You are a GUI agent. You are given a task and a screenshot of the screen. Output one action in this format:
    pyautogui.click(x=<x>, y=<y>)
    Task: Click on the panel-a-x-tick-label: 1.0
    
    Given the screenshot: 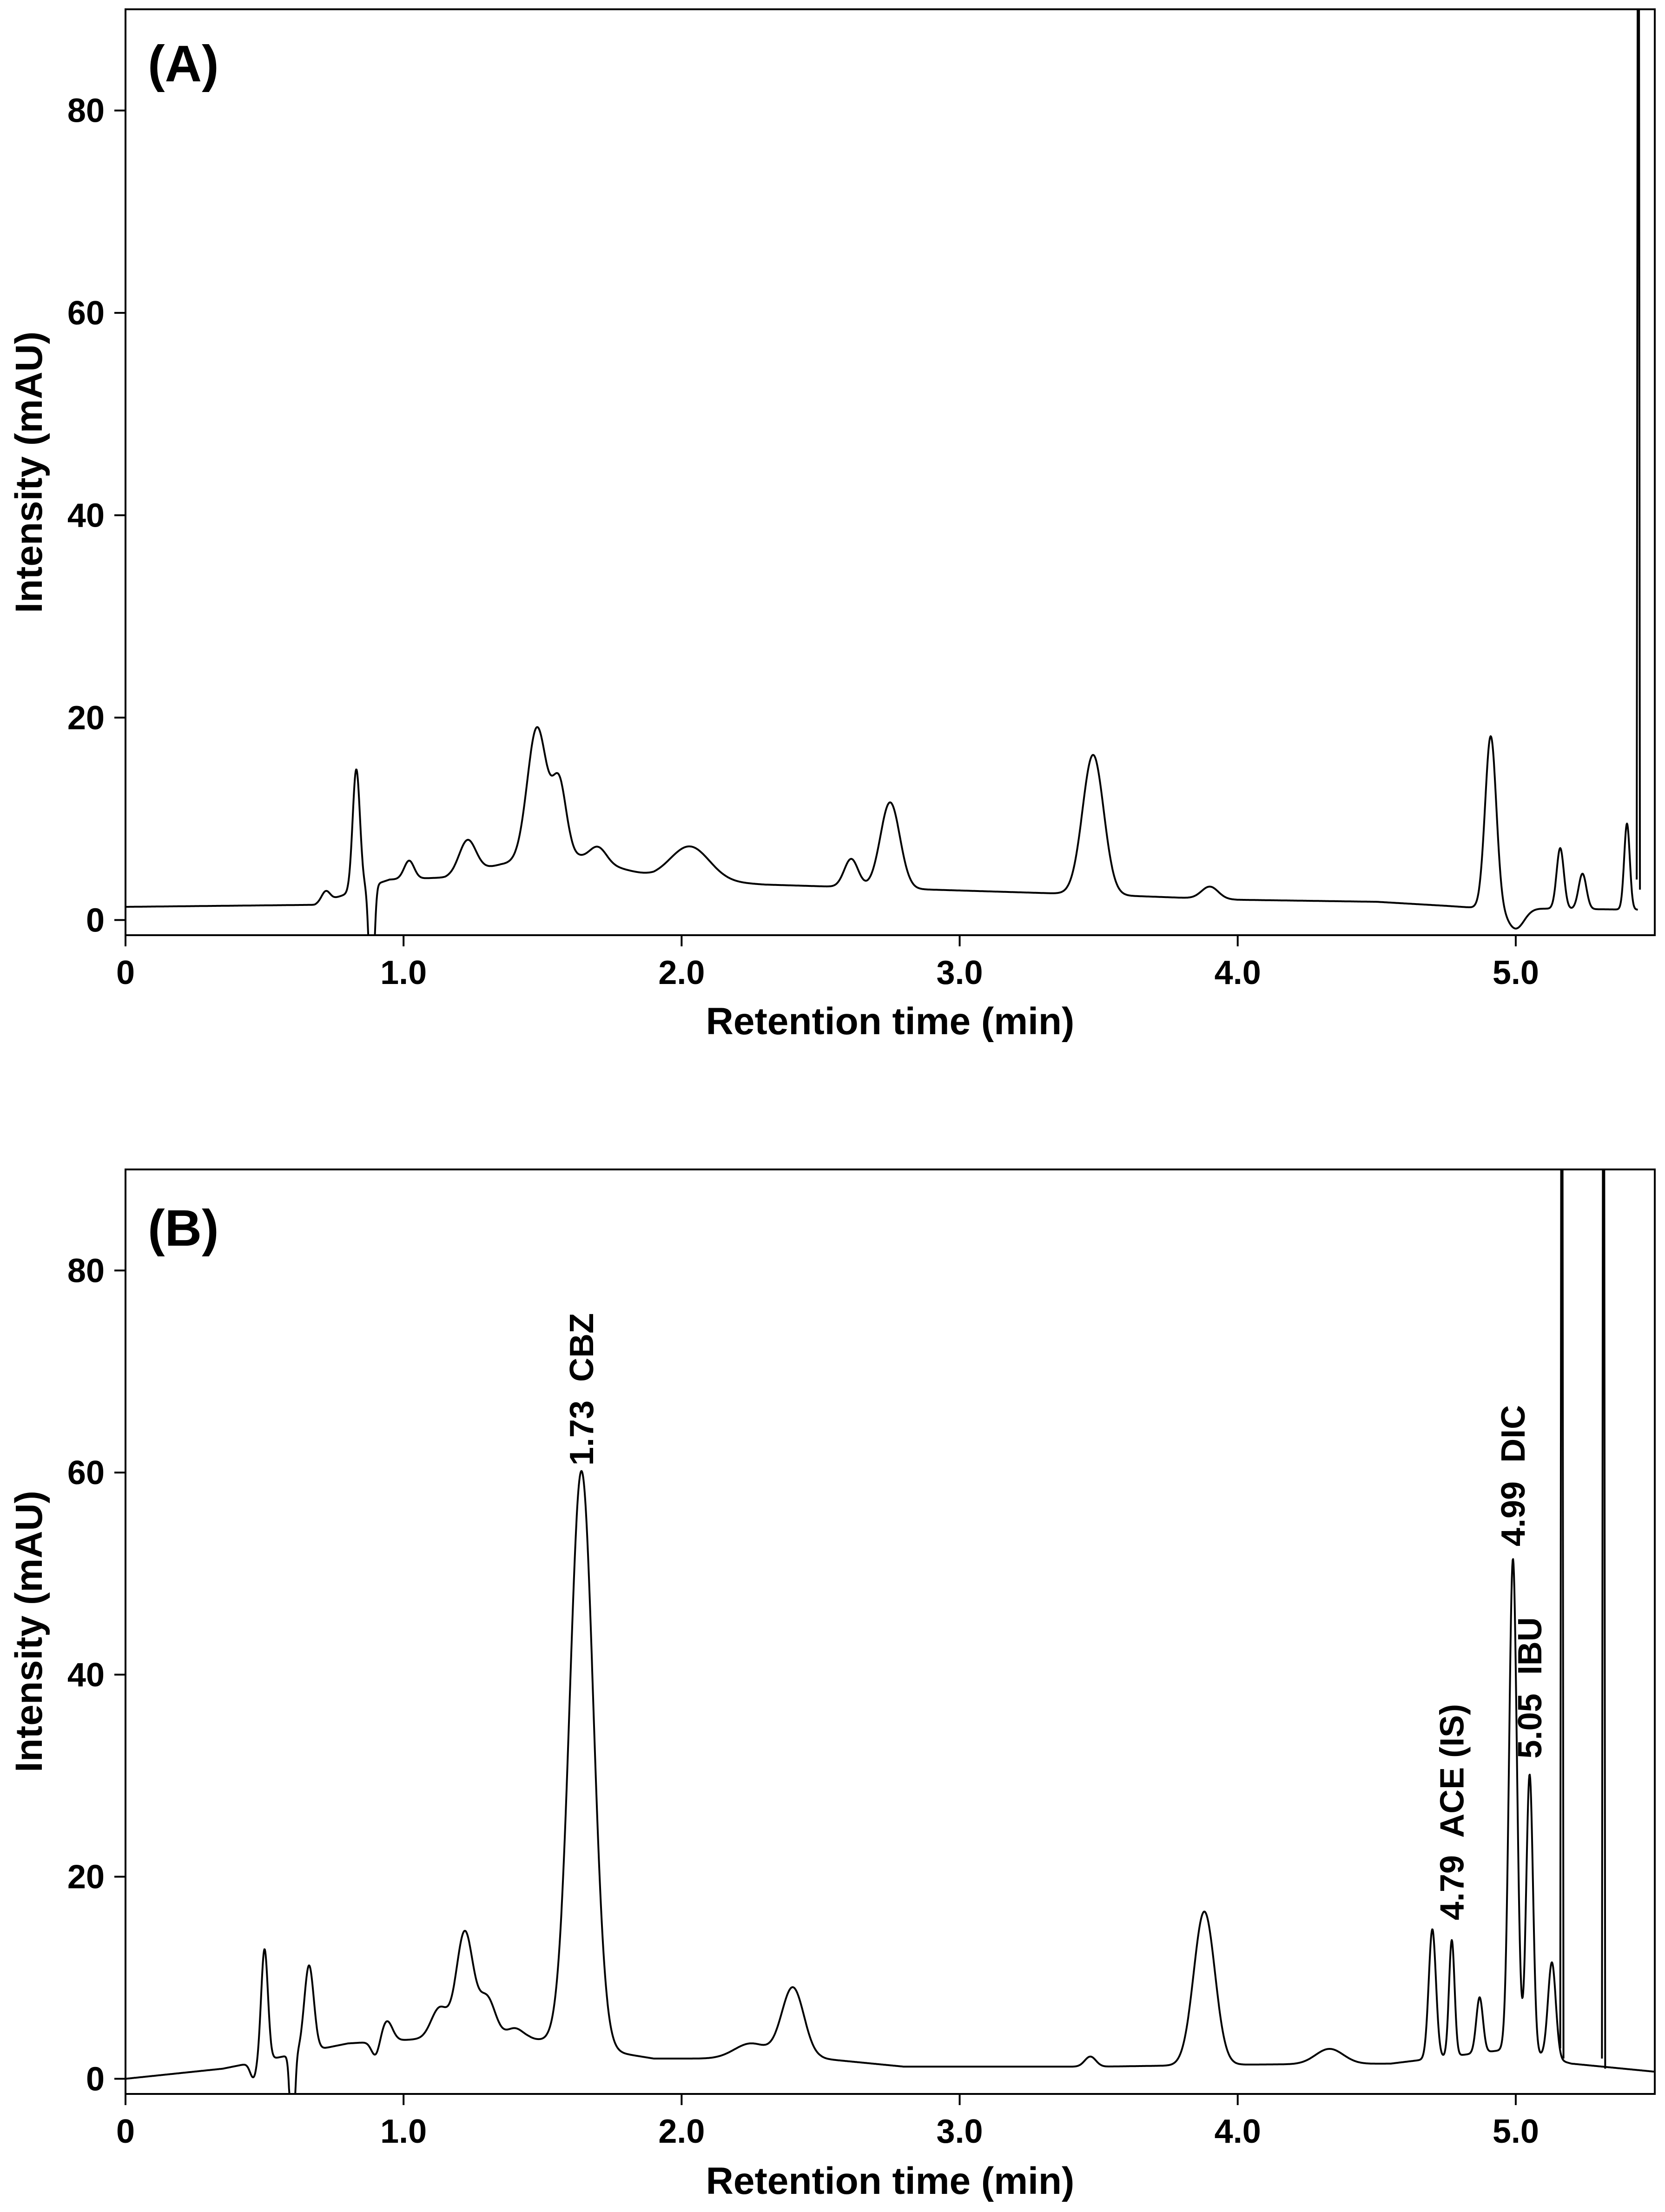 What is the action you would take?
    pyautogui.click(x=403, y=972)
    